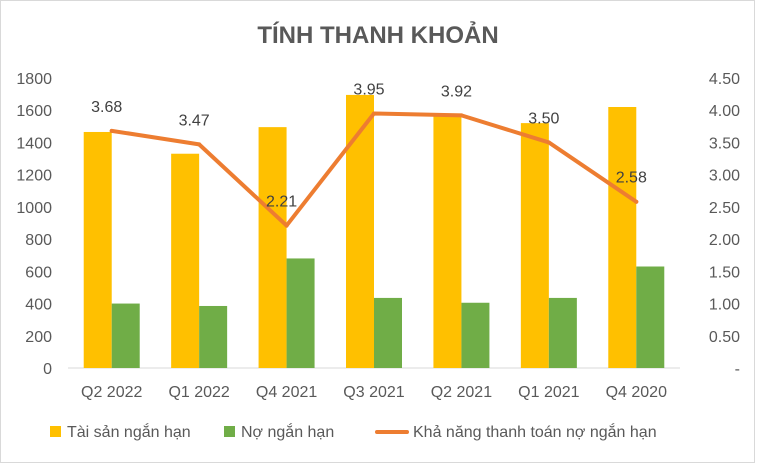 This screenshot has width=757, height=465. What do you see at coordinates (287, 431) in the screenshot?
I see `legend-no-ngan-han-label: Nợ ngắn hạn` at bounding box center [287, 431].